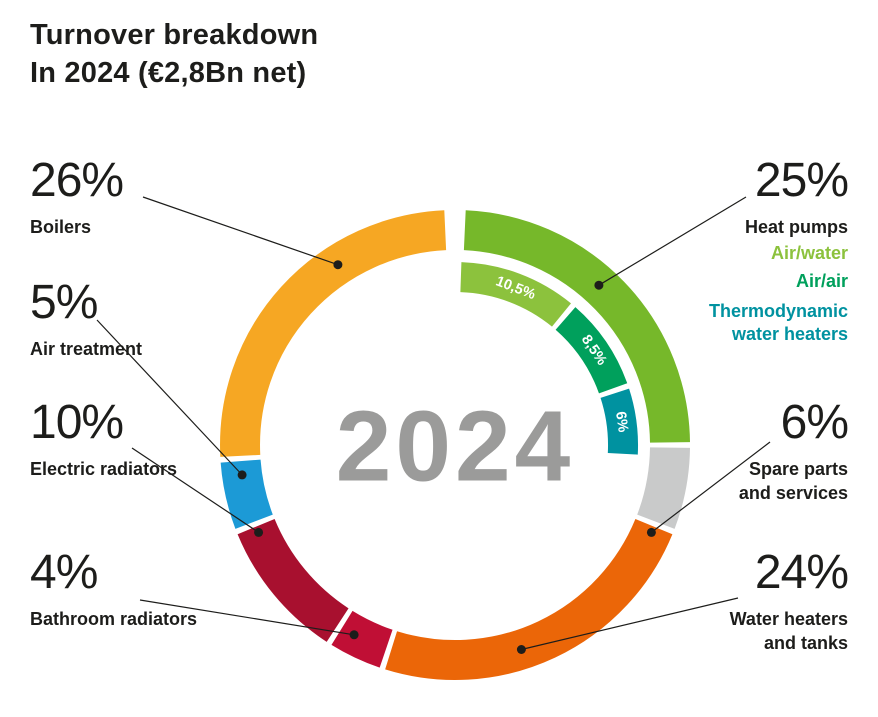  What do you see at coordinates (247, 617) in the screenshot?
I see `leader-line-bathroom-radiators` at bounding box center [247, 617].